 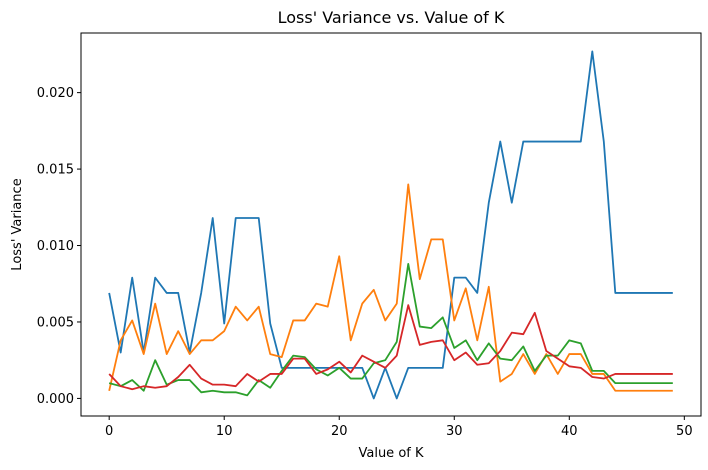 I want to click on y-tick-label: 0.000, so click(x=55, y=399).